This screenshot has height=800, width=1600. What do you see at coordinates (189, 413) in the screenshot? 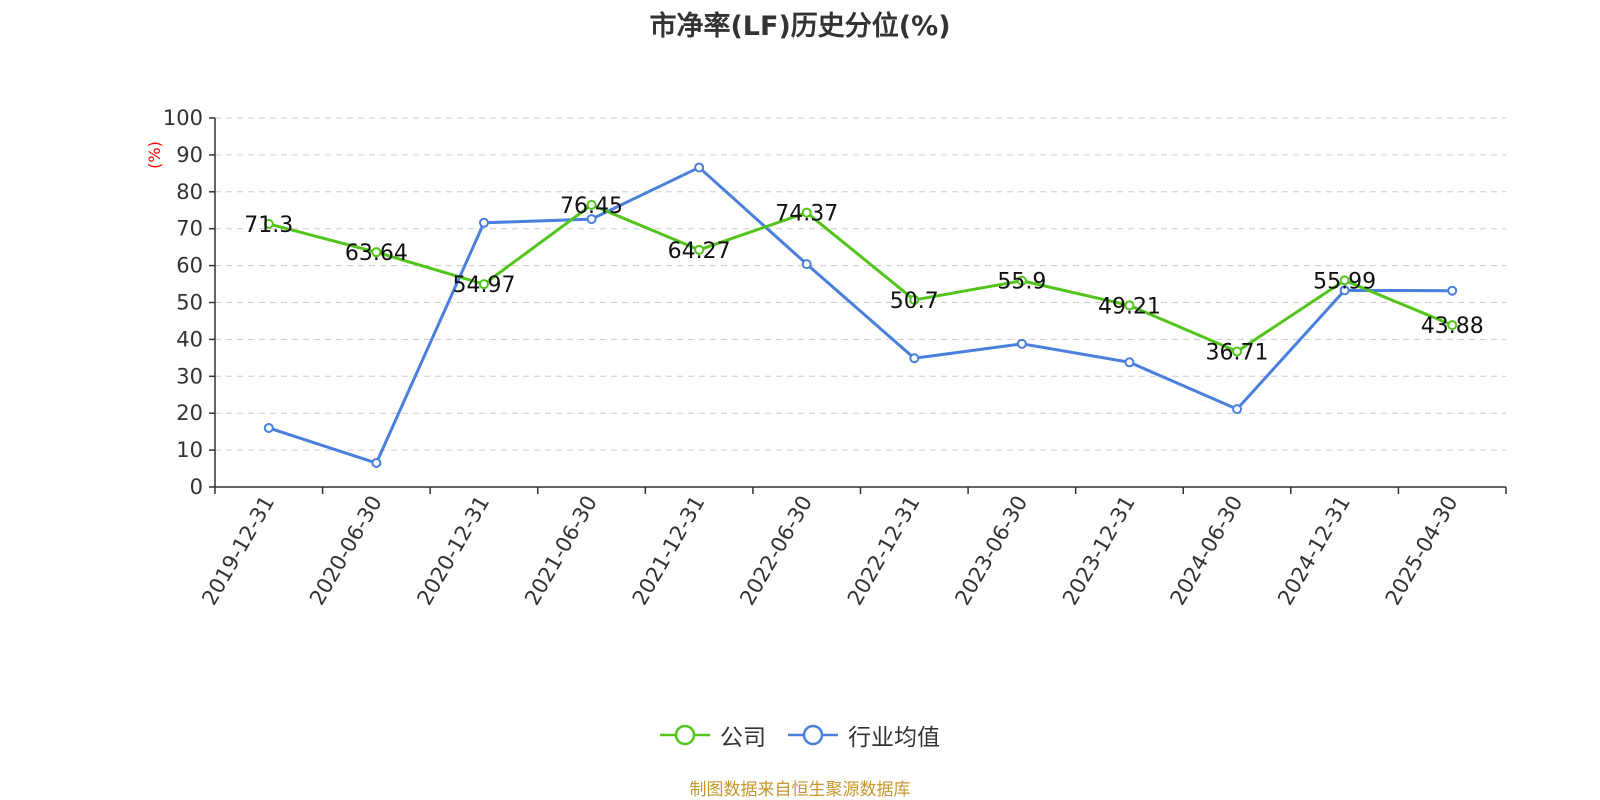
I see `y-tick-label: 20` at bounding box center [189, 413].